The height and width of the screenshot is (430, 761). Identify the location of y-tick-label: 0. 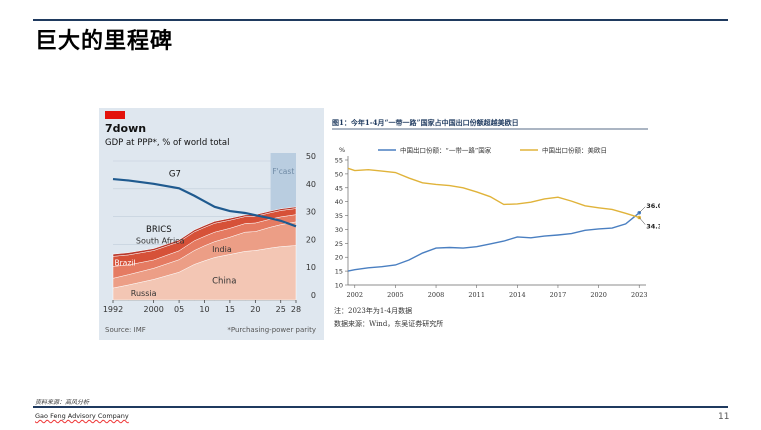
(313, 295).